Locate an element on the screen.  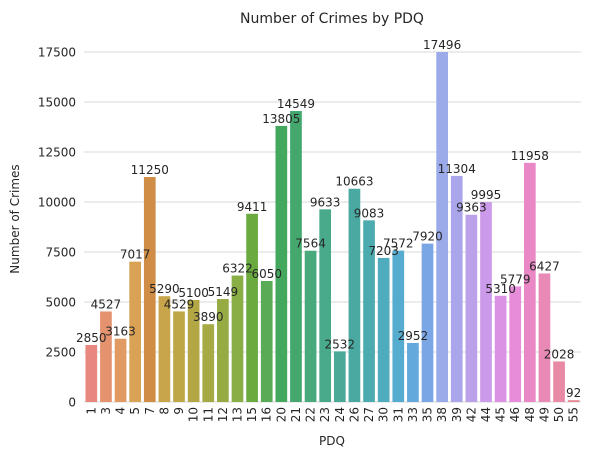
bar-value-label: 9363 is located at coordinates (471, 208).